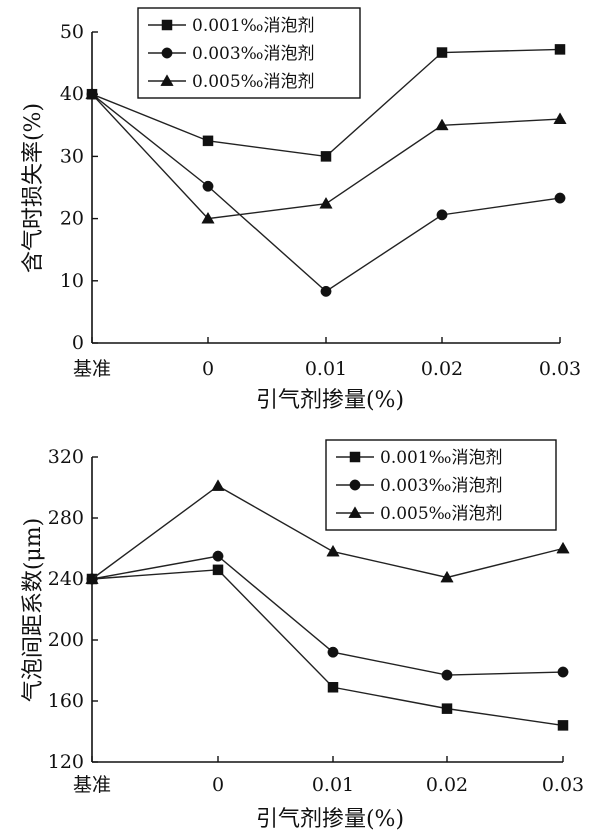  What do you see at coordinates (66, 762) in the screenshot?
I see `y-tick-label: 120` at bounding box center [66, 762].